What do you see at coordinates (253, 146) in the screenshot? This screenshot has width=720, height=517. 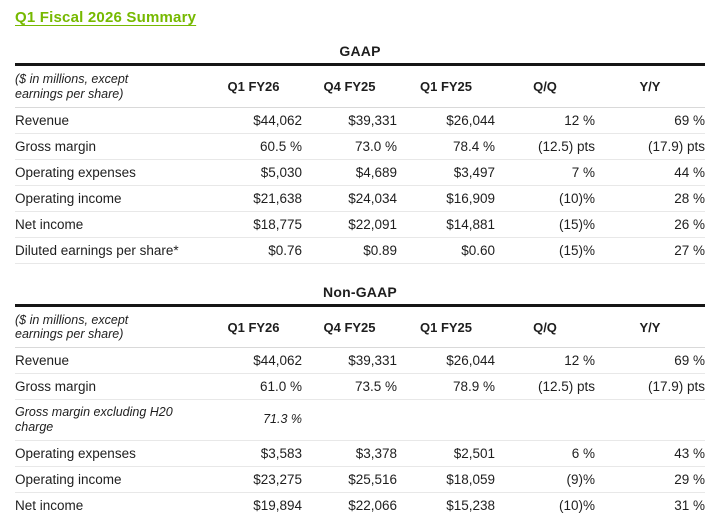 I see `cell-value: 60.5 %` at bounding box center [253, 146].